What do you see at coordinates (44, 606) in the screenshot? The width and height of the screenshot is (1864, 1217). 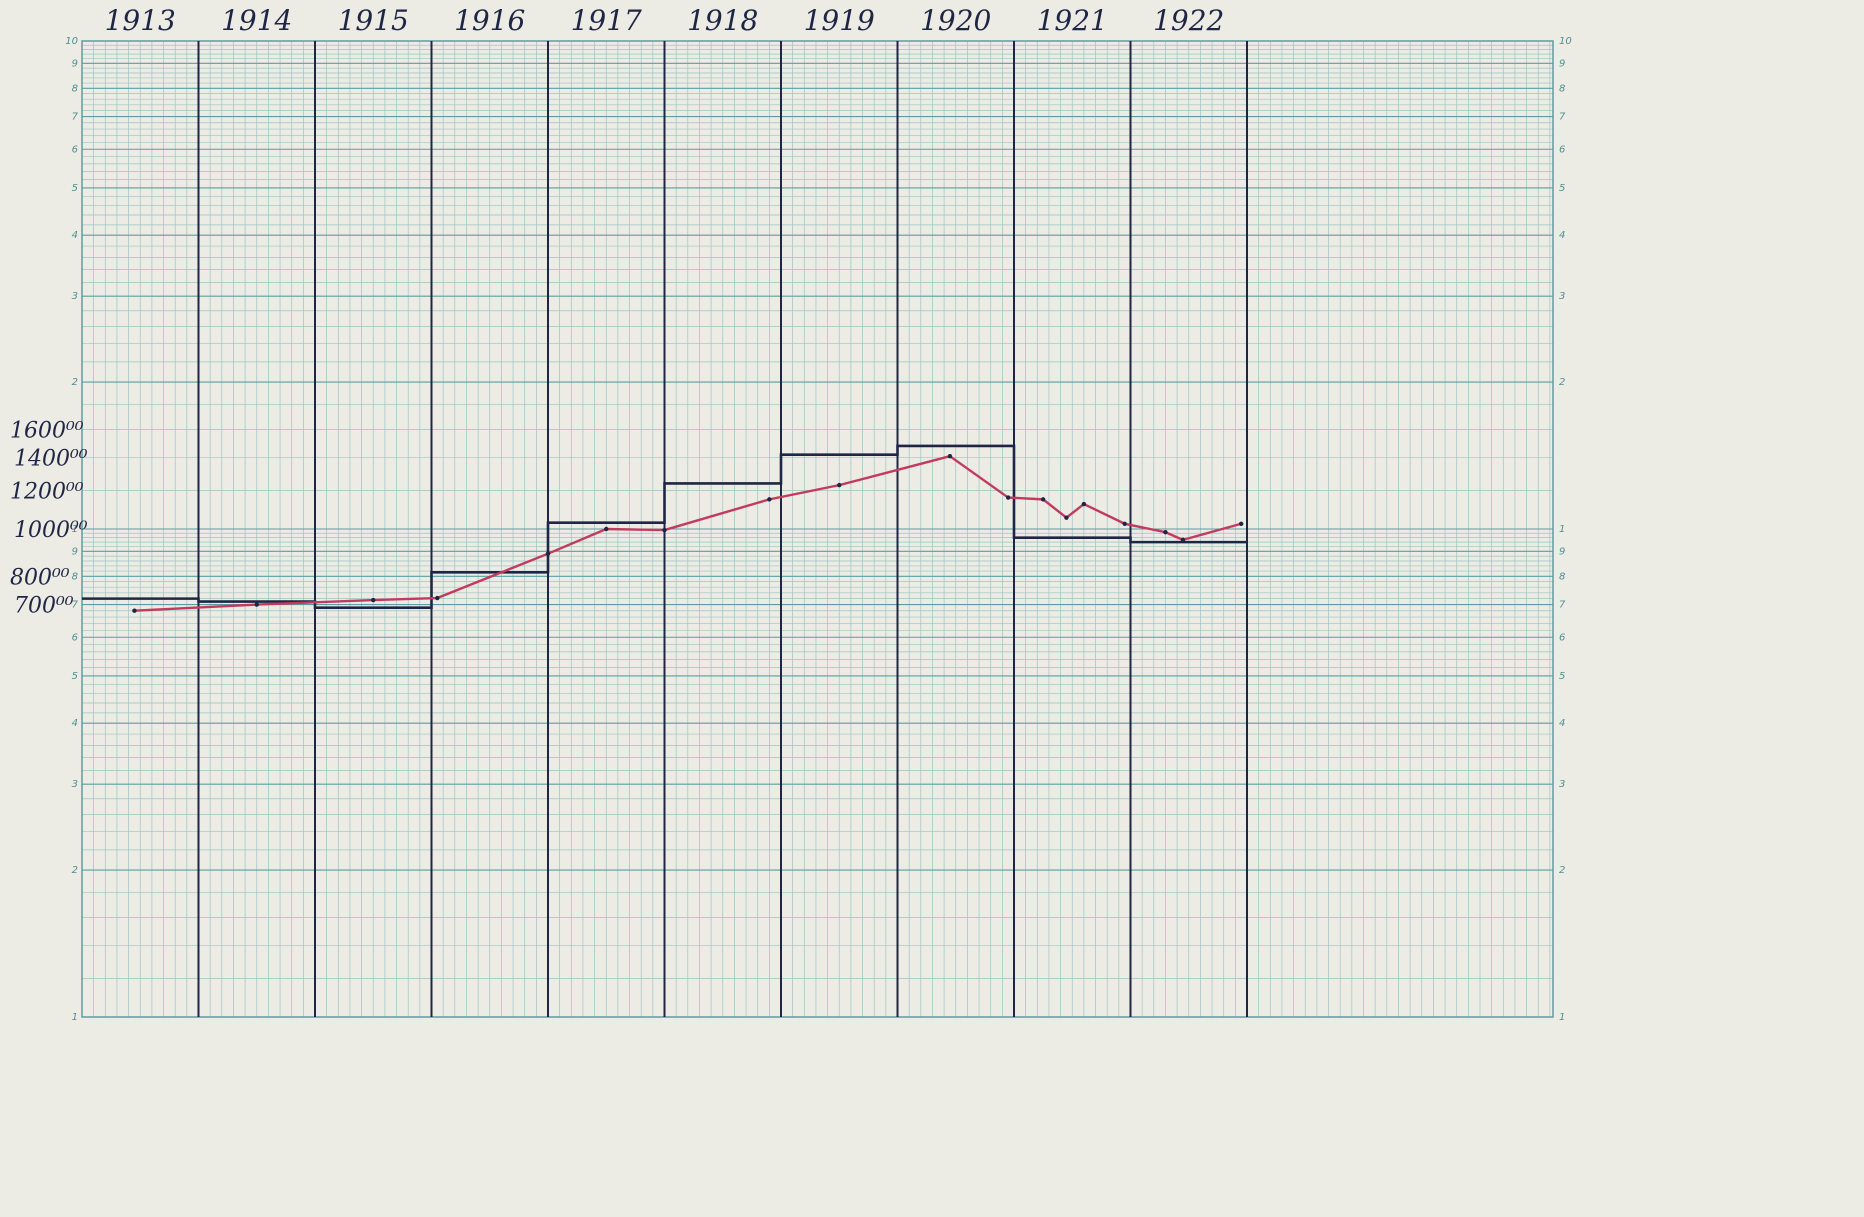 I see `value-label: 700⁰⁰` at bounding box center [44, 606].